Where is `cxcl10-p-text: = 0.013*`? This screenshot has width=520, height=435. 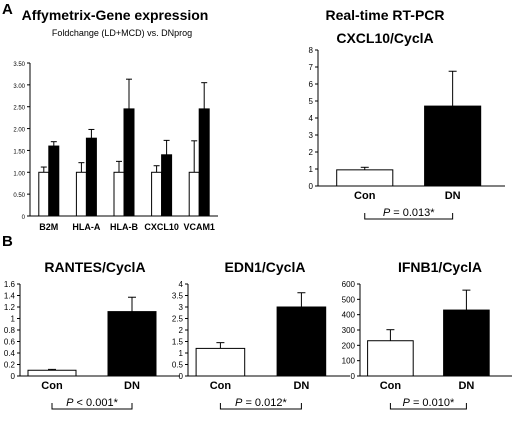 cxcl10-p-text: = 0.013* is located at coordinates (412, 213).